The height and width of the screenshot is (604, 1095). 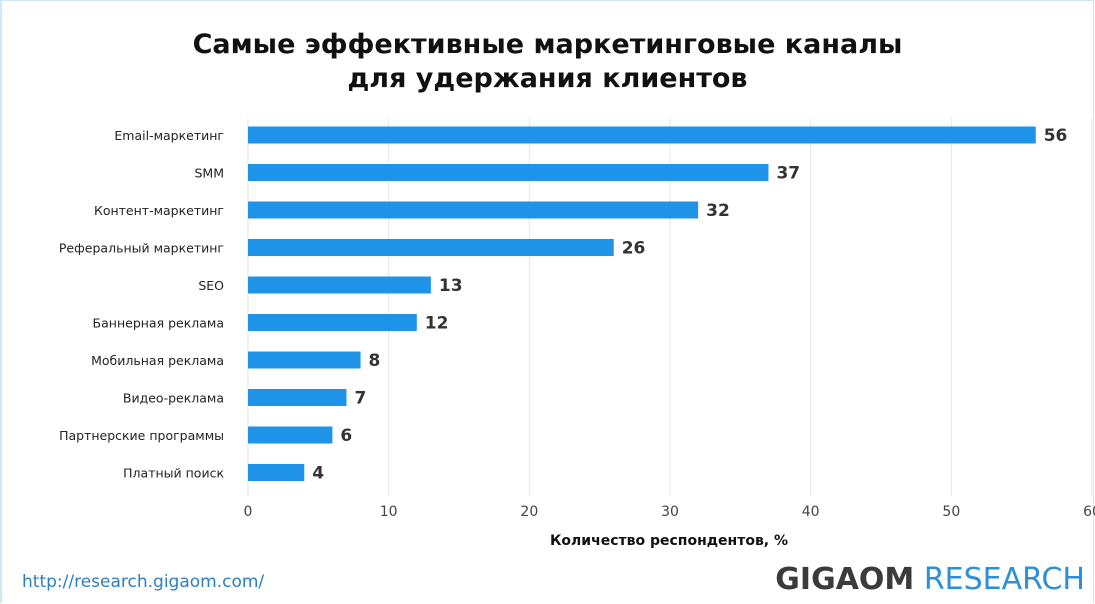 I want to click on x-tick-label: 0, so click(x=248, y=512).